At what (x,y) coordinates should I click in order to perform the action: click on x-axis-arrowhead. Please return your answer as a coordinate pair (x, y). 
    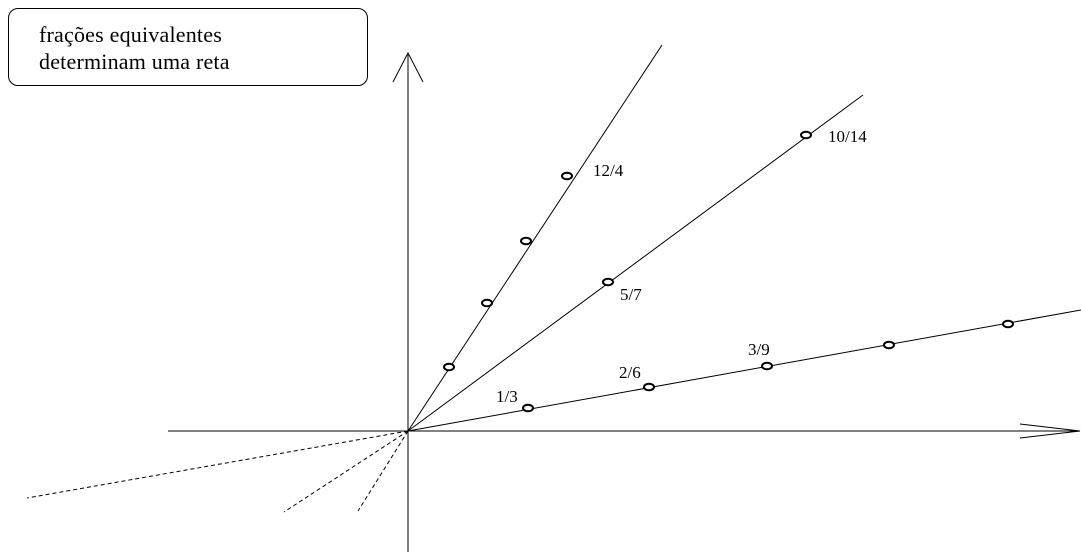
    Looking at the image, I should click on (1050, 431).